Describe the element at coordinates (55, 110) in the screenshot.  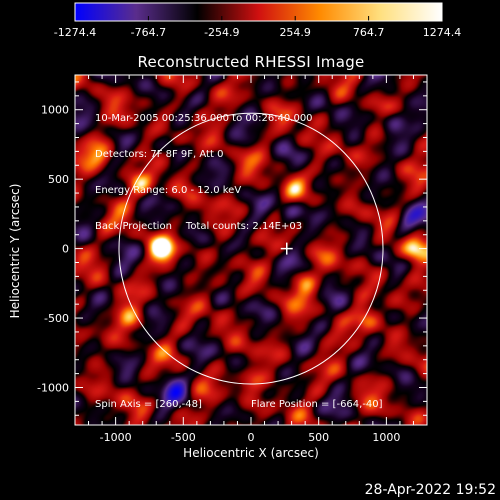
I see `y-tick-label: 1000` at that location.